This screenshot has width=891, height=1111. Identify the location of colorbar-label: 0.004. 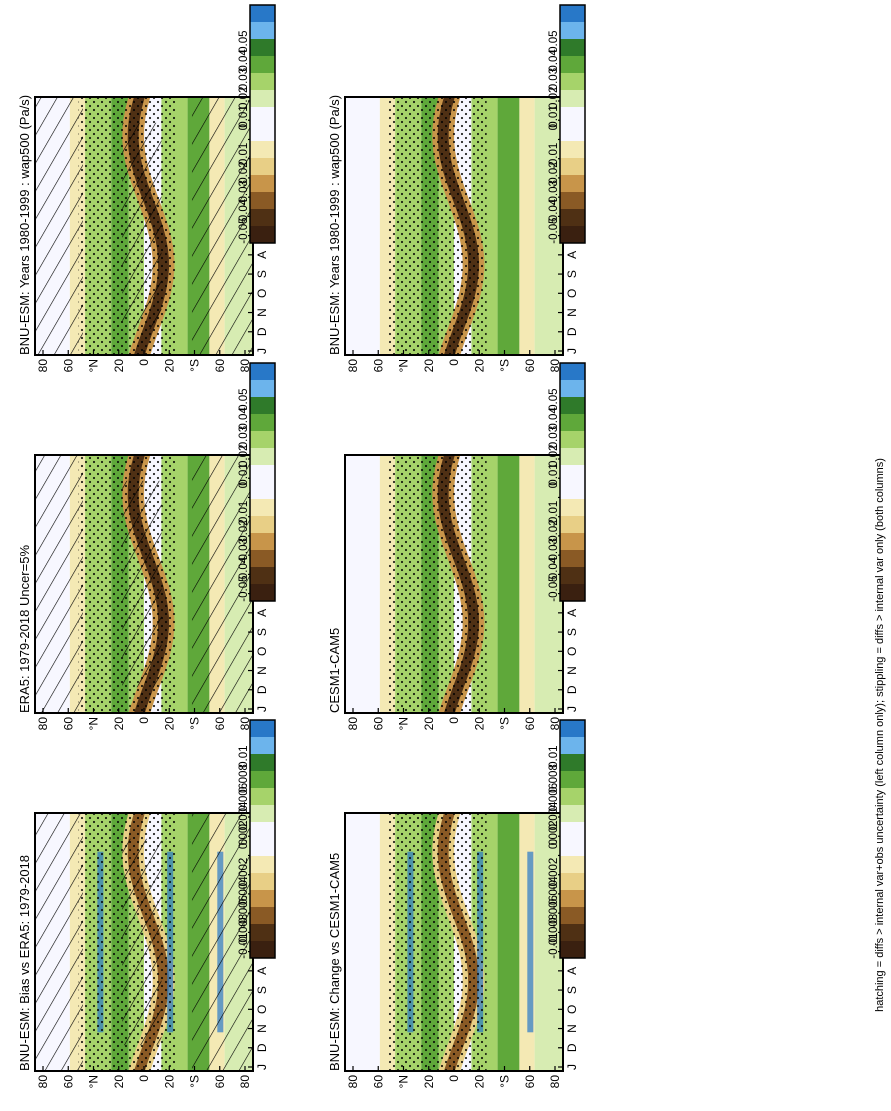
(554, 815).